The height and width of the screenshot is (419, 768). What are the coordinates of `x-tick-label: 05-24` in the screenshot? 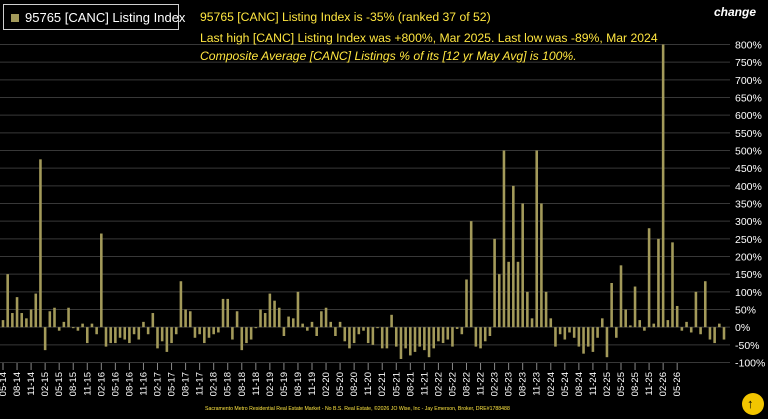 It's located at (565, 384).